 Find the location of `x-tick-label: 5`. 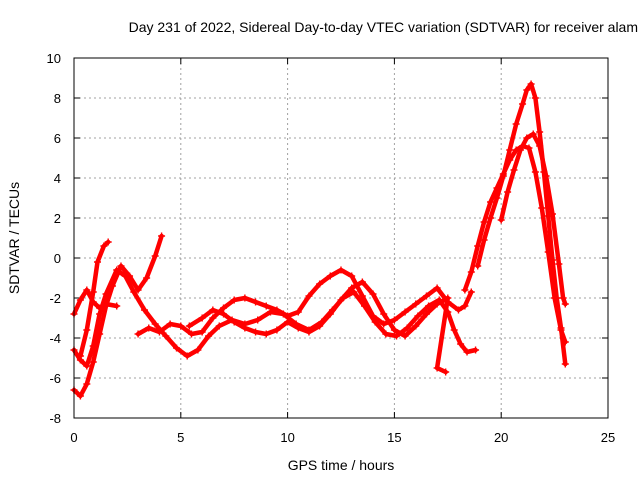

x-tick-label: 5 is located at coordinates (180, 437).